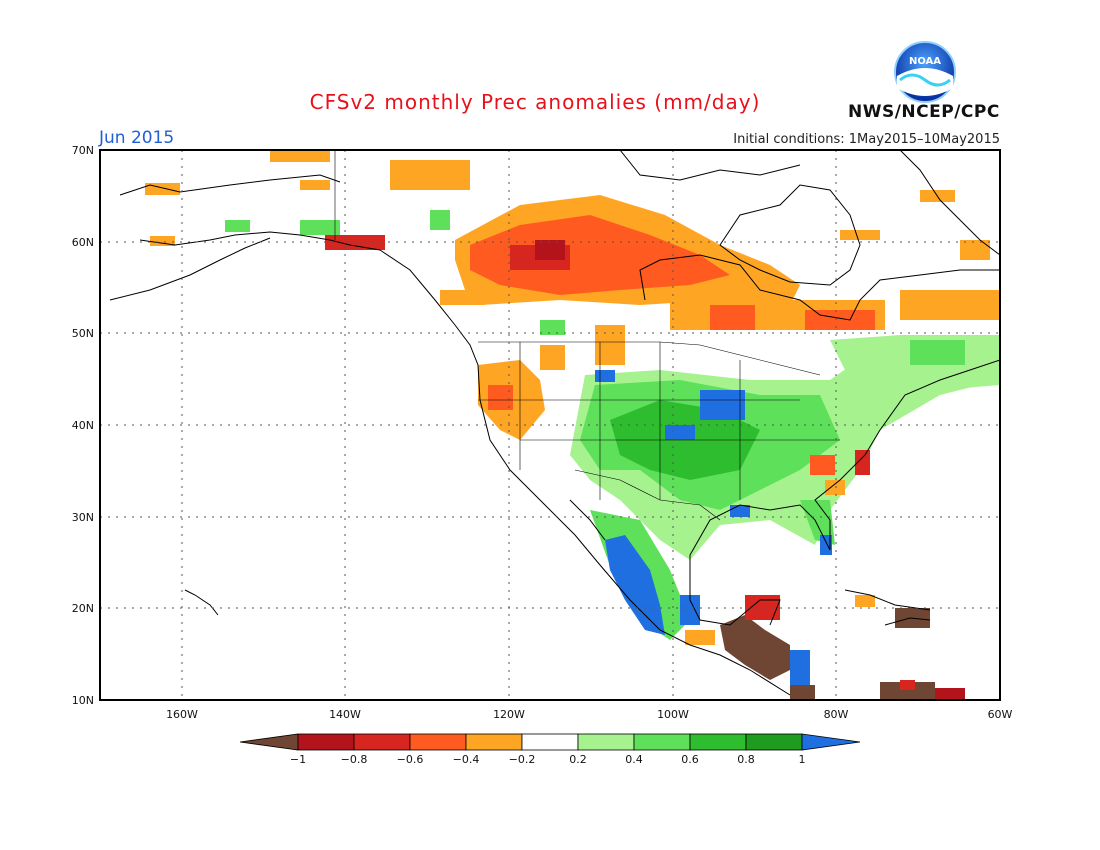 This screenshot has width=1100, height=850. Describe the element at coordinates (1000, 714) in the screenshot. I see `lon-label-60w: 60W` at that location.